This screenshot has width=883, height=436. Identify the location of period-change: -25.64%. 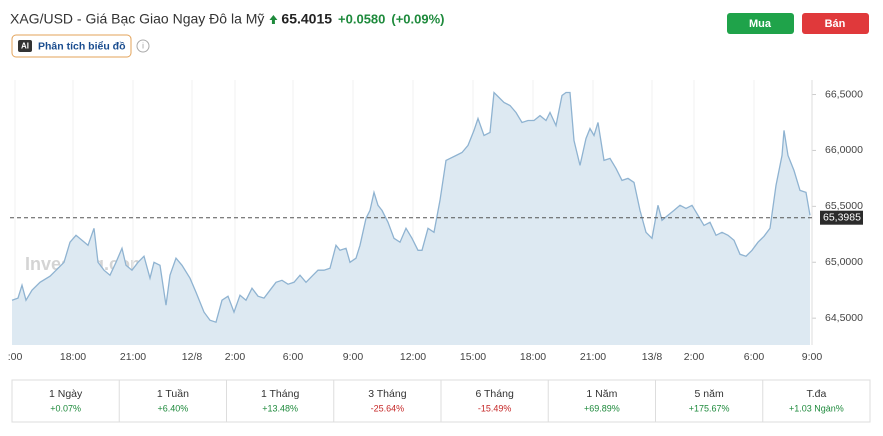
(388, 408).